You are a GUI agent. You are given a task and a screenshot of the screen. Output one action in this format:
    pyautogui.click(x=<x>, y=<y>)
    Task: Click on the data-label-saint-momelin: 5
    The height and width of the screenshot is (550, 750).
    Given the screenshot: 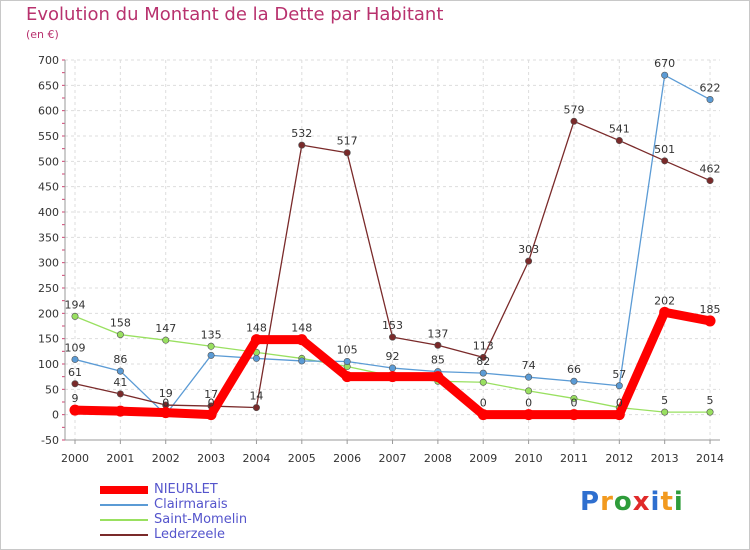 What is the action you would take?
    pyautogui.click(x=710, y=400)
    